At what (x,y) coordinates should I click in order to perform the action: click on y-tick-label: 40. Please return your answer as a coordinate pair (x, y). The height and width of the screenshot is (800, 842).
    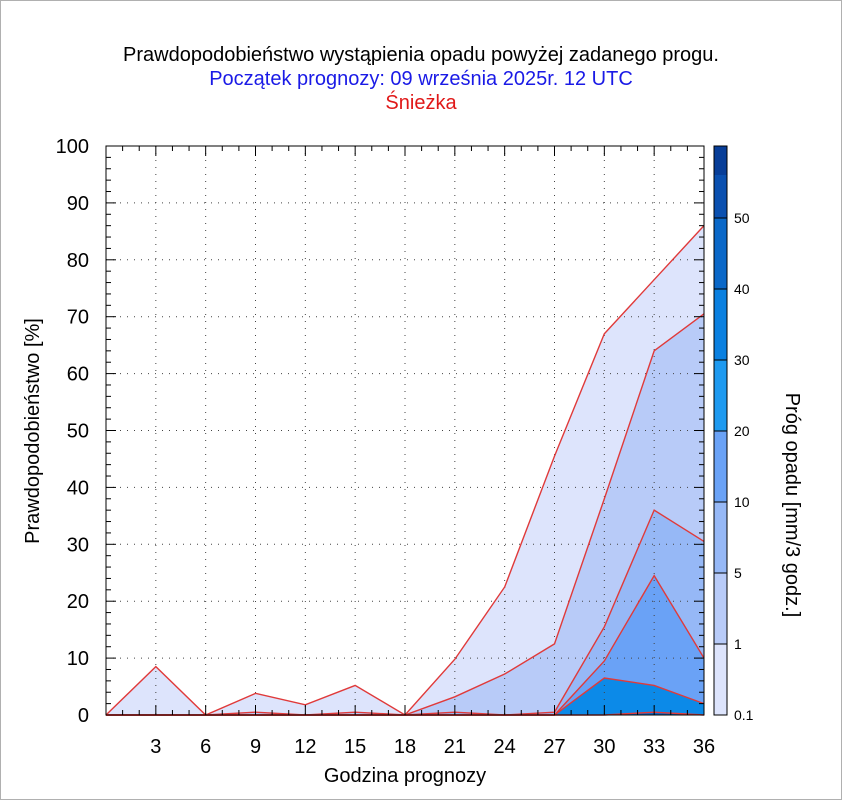
    Looking at the image, I should click on (78, 488).